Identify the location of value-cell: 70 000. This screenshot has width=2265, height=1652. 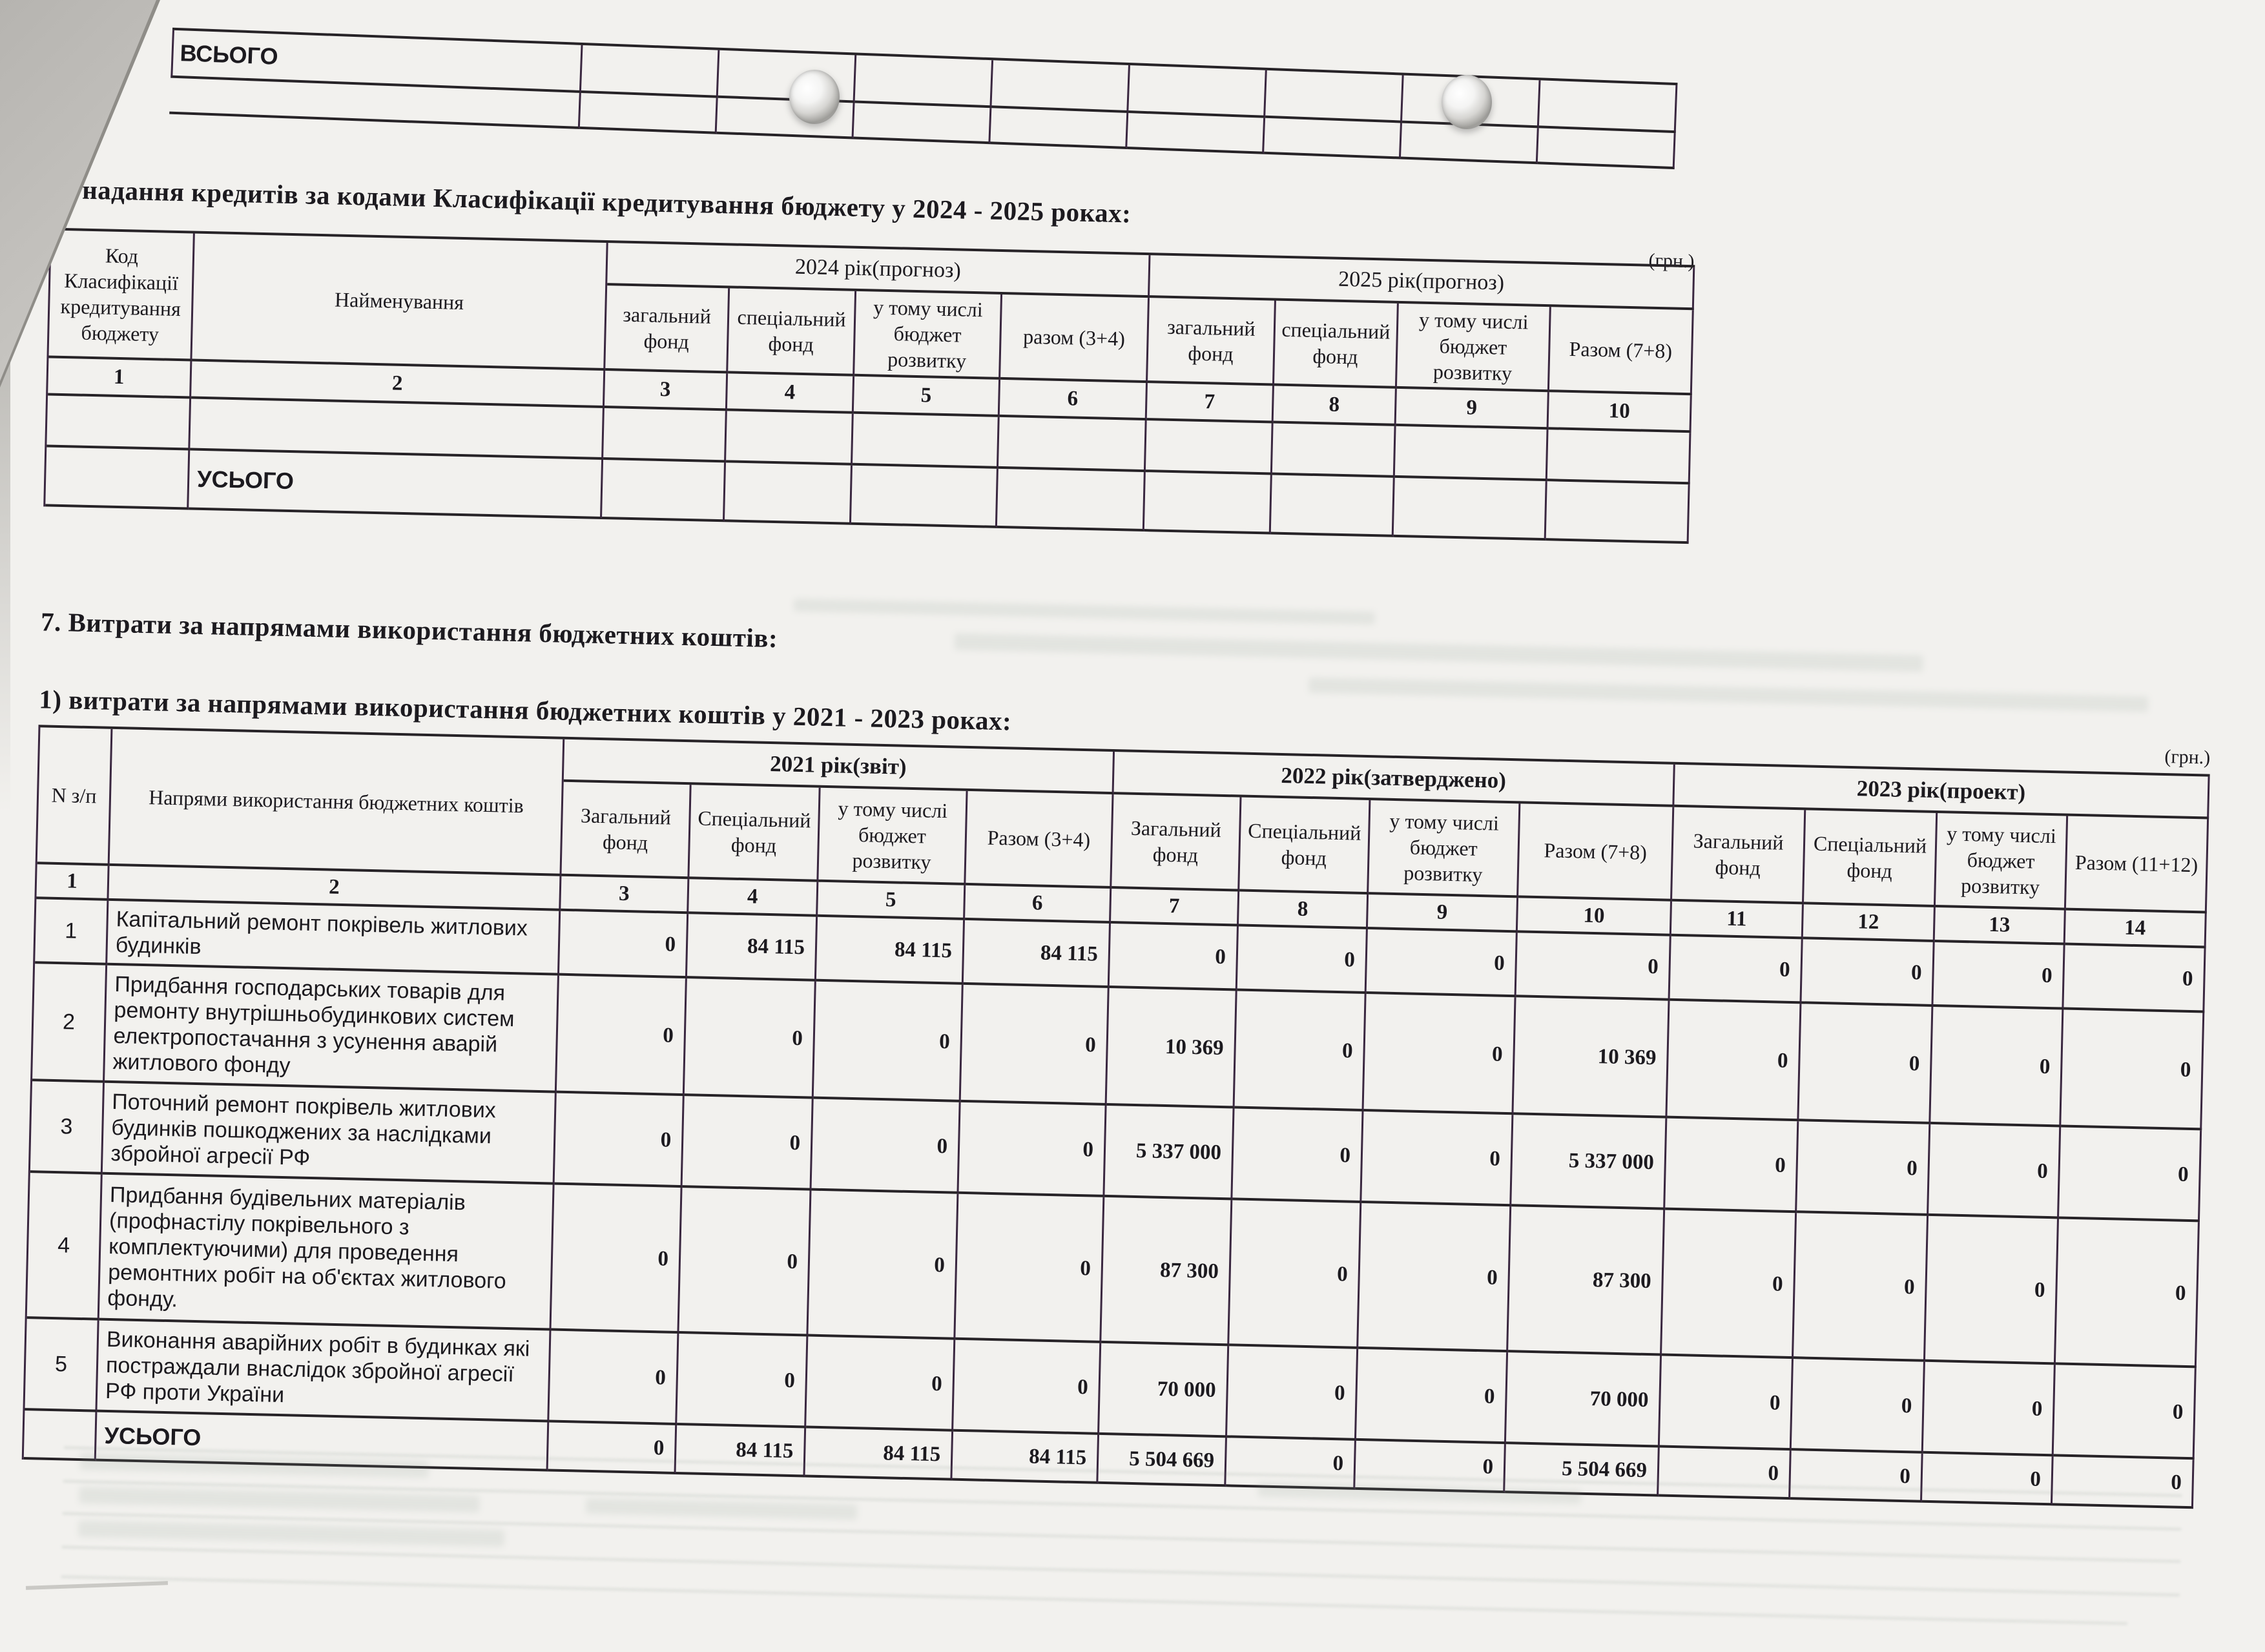
(1584, 1400).